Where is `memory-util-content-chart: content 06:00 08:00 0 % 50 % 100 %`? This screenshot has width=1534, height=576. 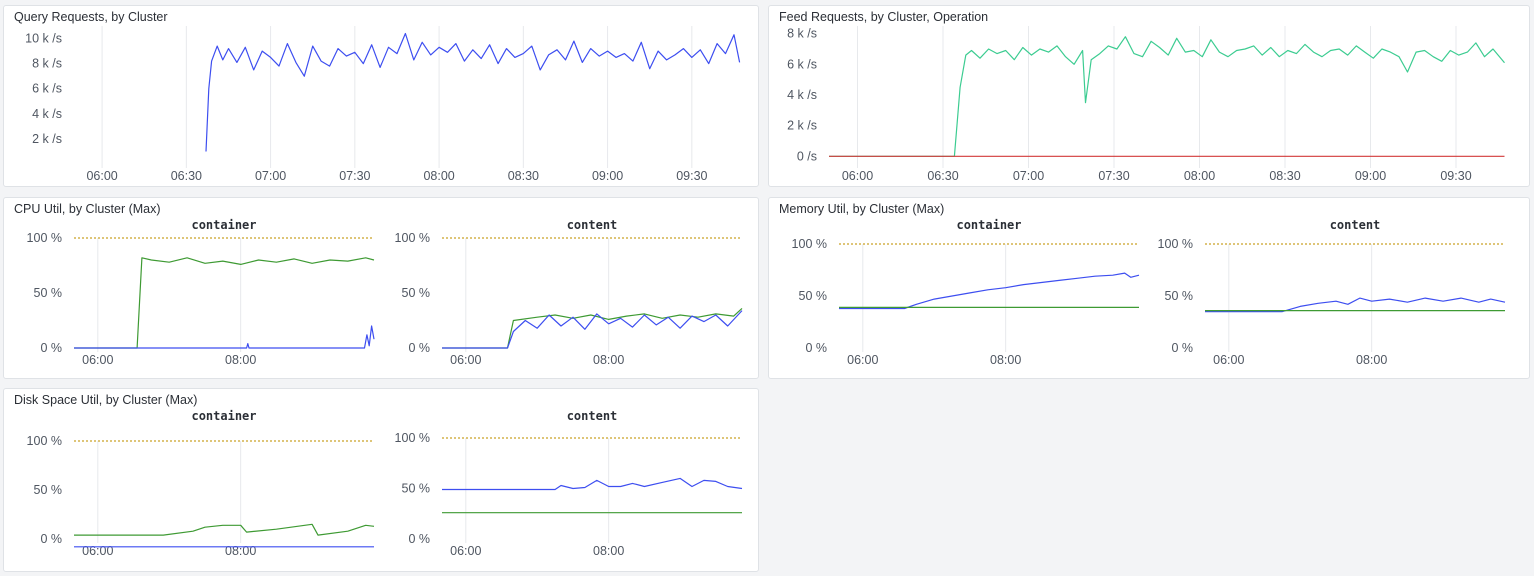 memory-util-content-chart: content 06:00 08:00 0 % 50 % 100 % is located at coordinates (1332, 292).